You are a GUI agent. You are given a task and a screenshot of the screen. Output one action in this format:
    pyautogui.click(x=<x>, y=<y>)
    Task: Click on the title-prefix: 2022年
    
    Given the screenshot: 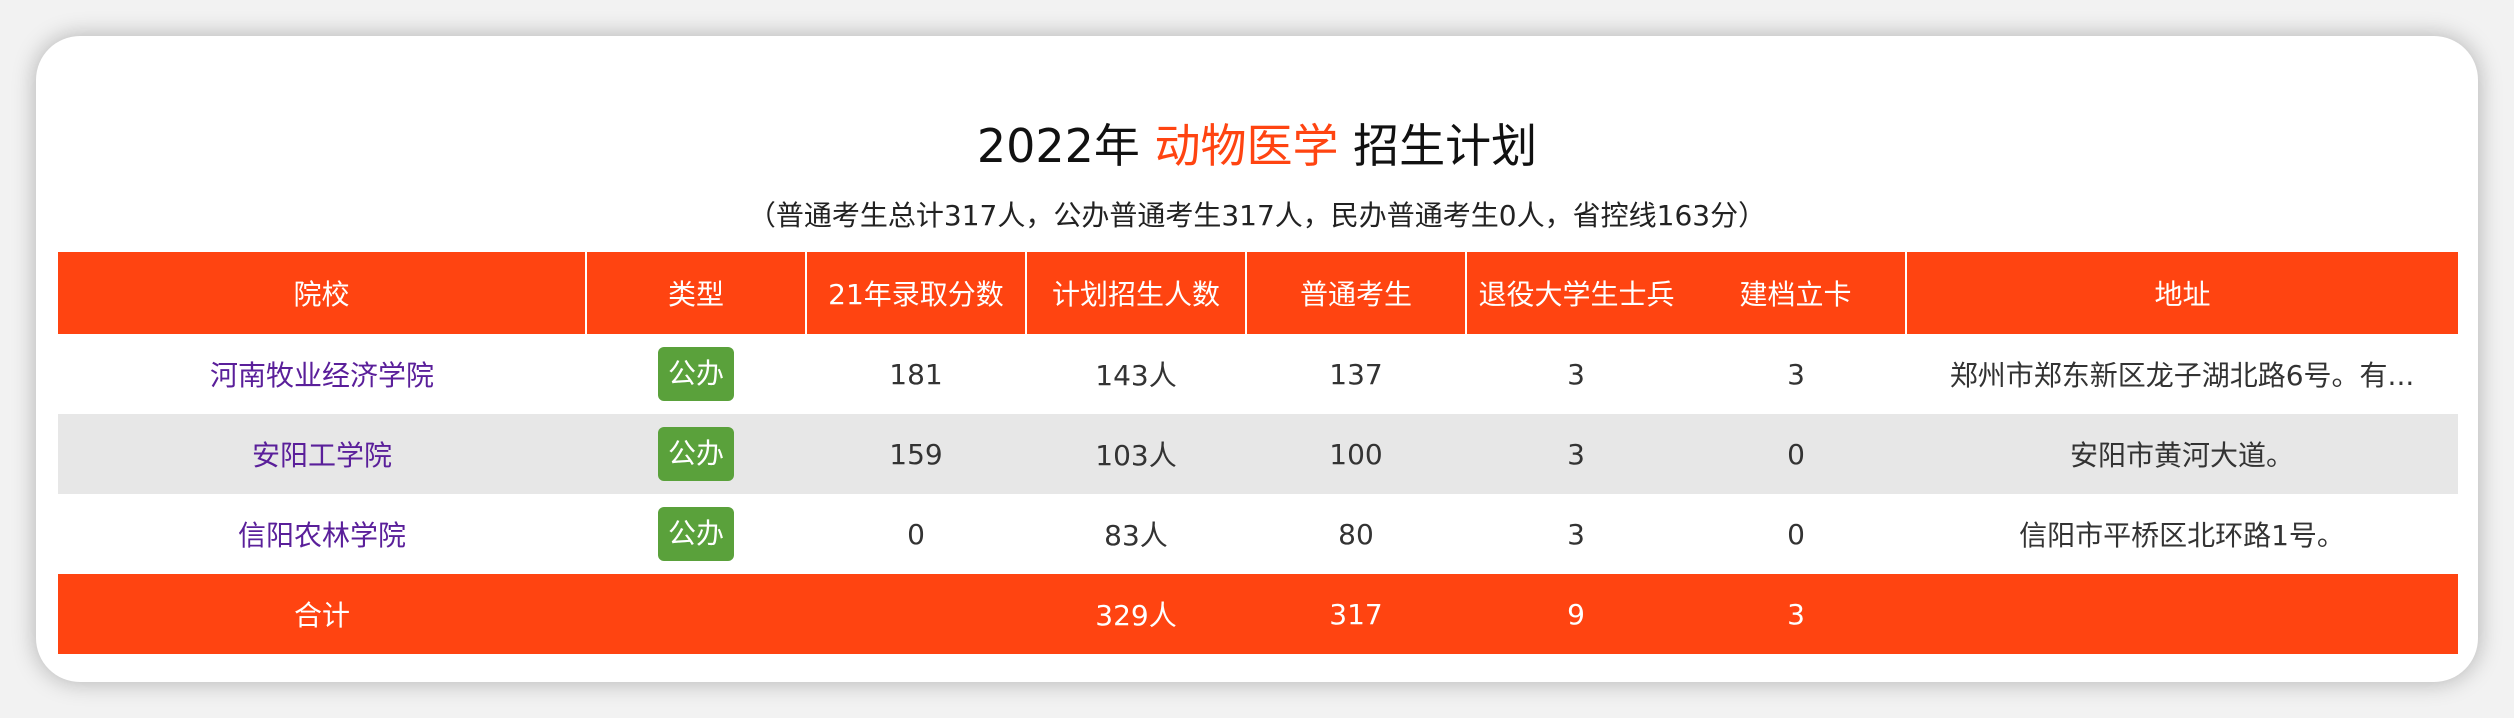 What is the action you would take?
    pyautogui.click(x=1065, y=146)
    